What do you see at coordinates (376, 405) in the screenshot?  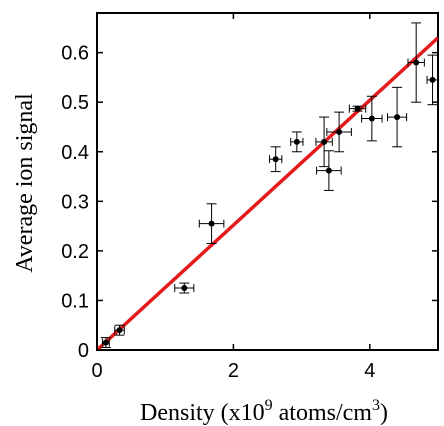 I see `x-axis-title-sup-2: 3` at bounding box center [376, 405].